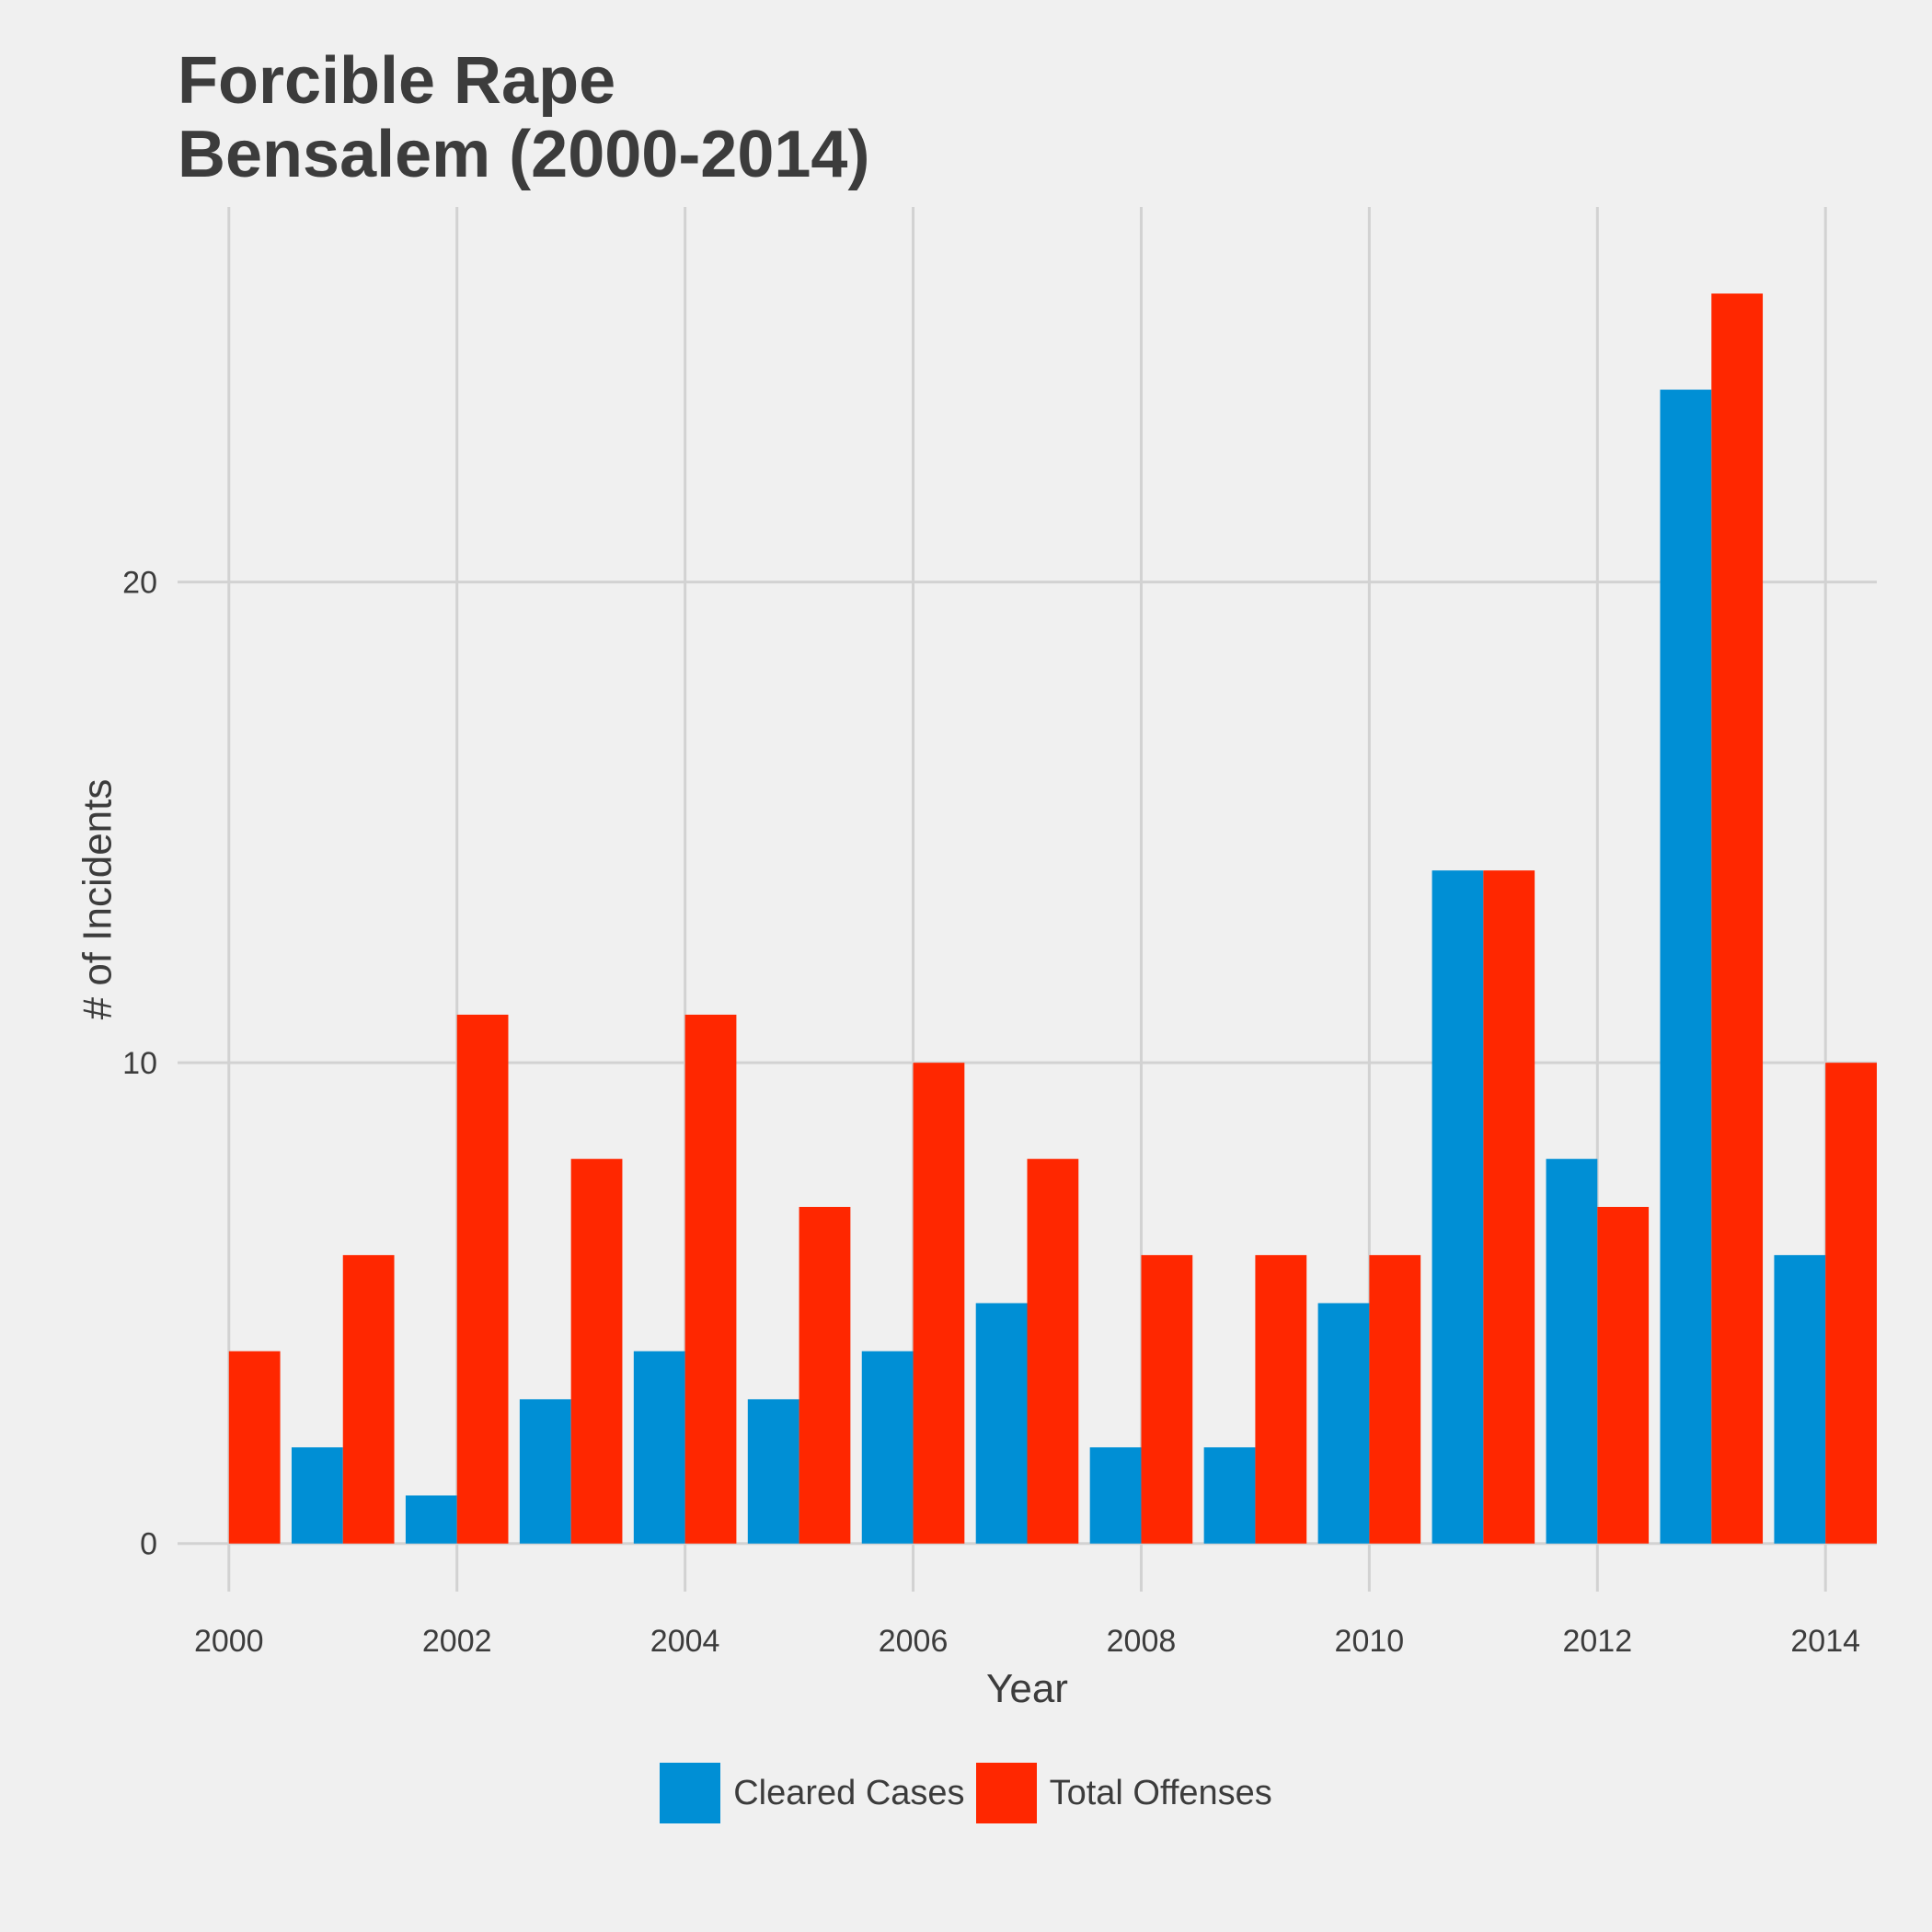 The height and width of the screenshot is (1932, 1932). What do you see at coordinates (368, 1399) in the screenshot?
I see `bar-total-offenses-2001` at bounding box center [368, 1399].